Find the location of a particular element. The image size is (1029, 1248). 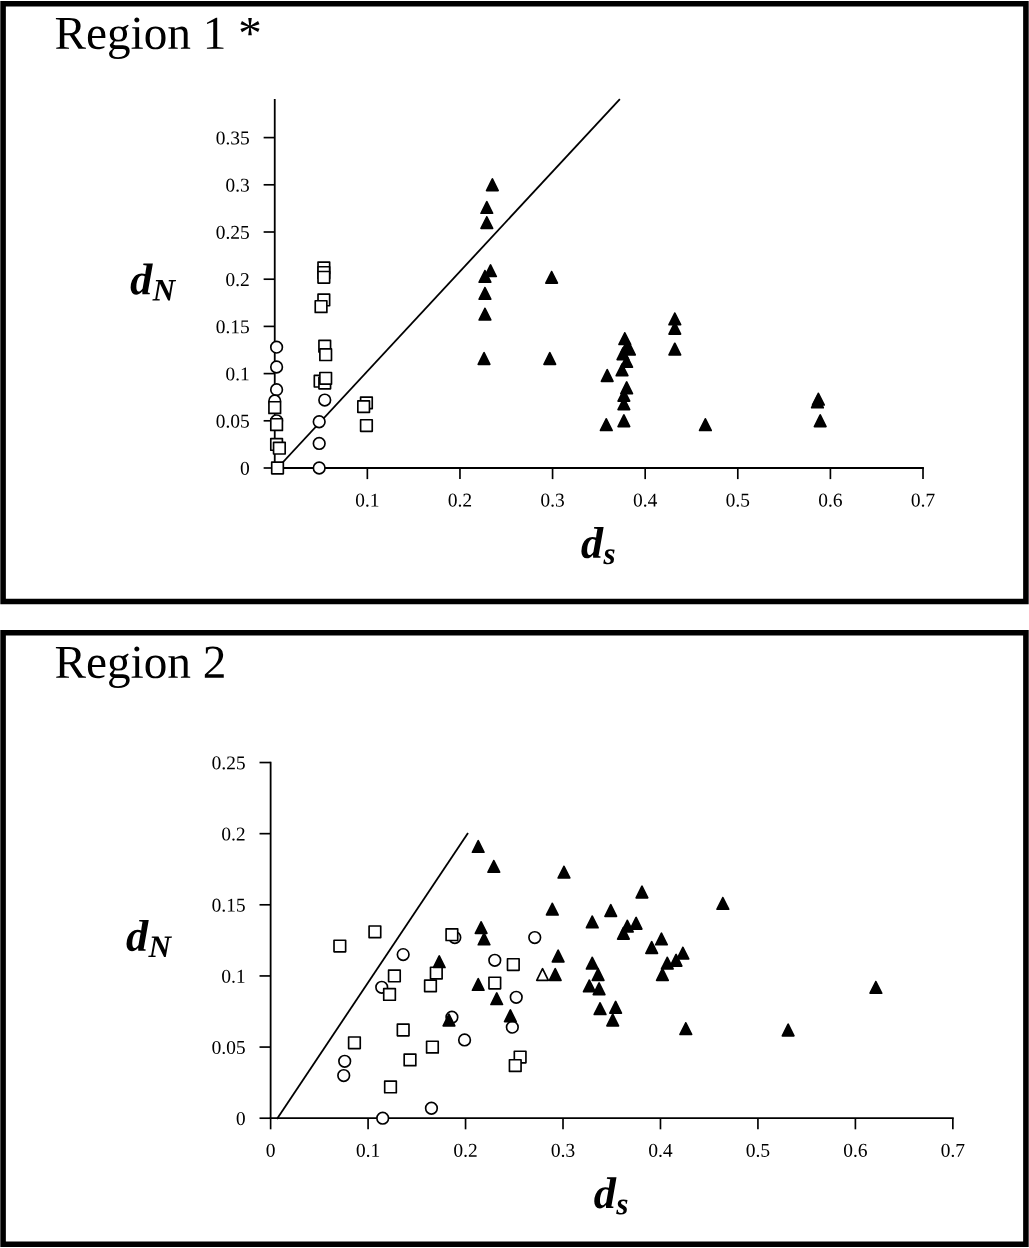

chart-title: Region 1 * is located at coordinates (157, 38).